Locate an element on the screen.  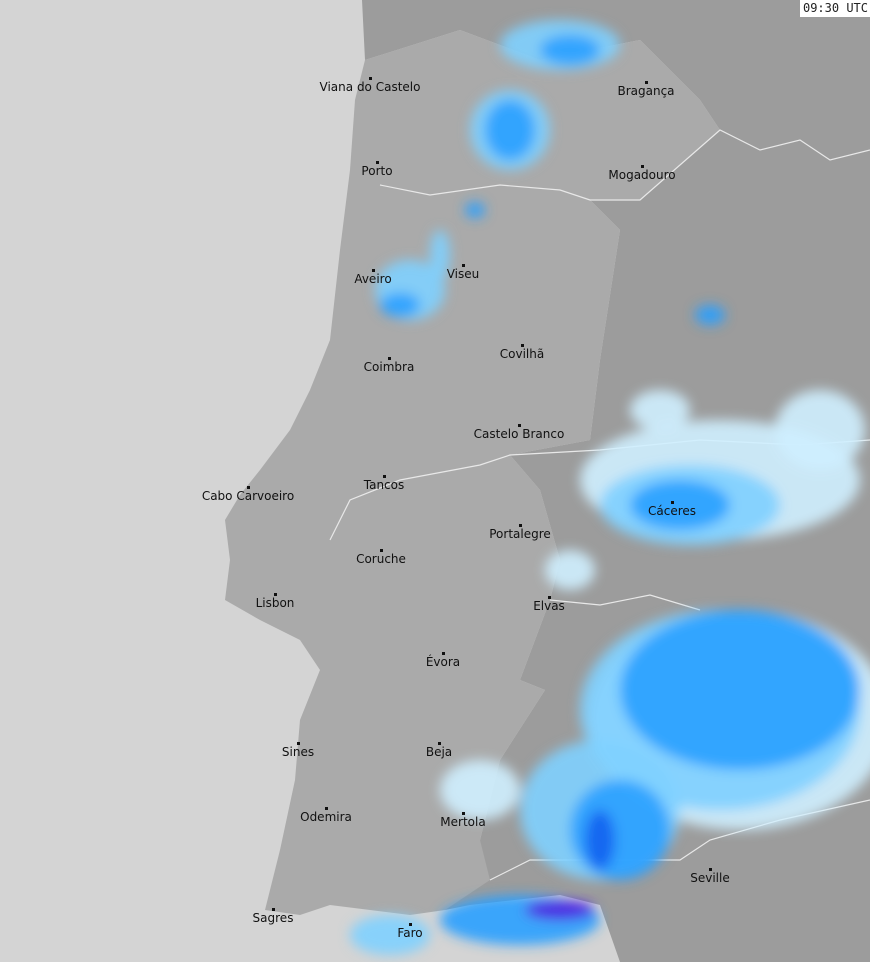
city-label: Cabo Carvoeiro is located at coordinates (248, 496).